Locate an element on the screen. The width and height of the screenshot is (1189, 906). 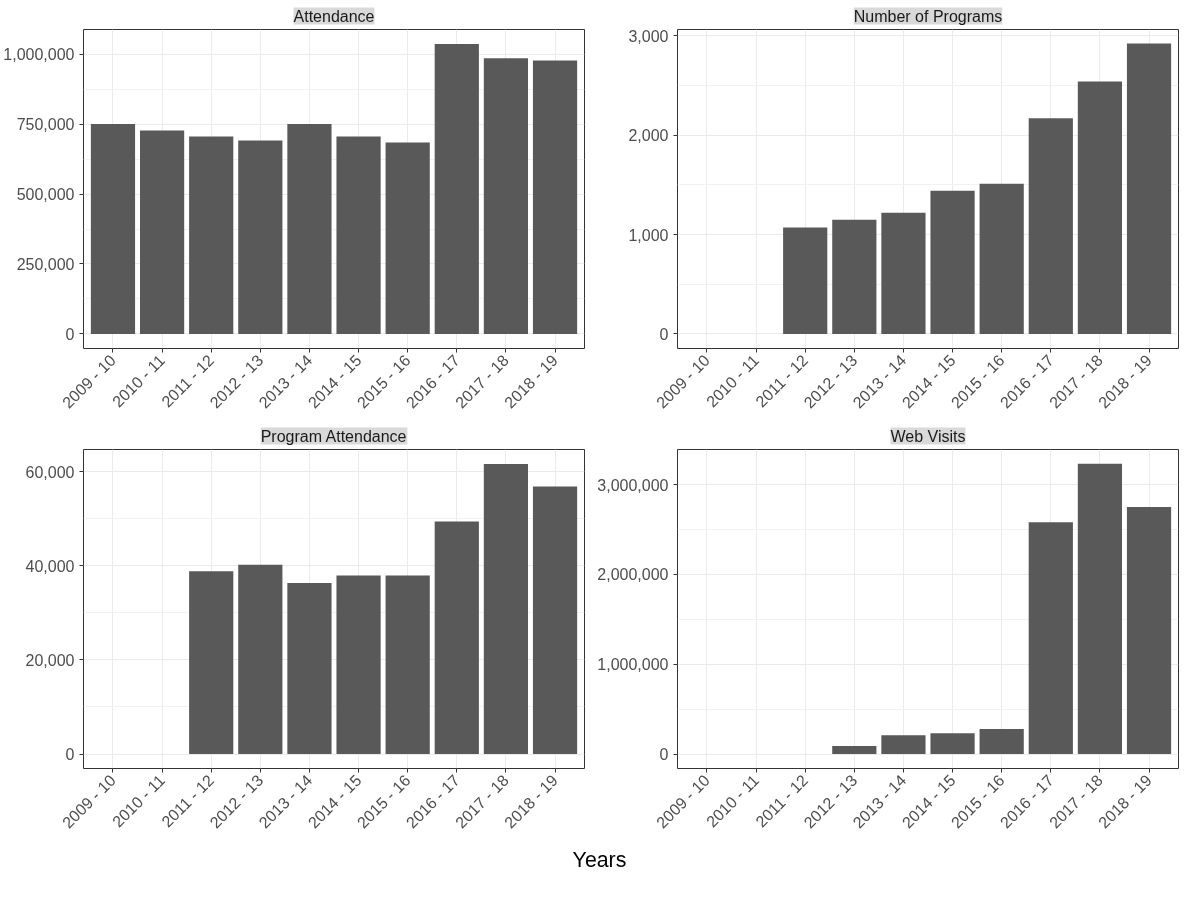
y-tick-label: 40,000 is located at coordinates (50, 566).